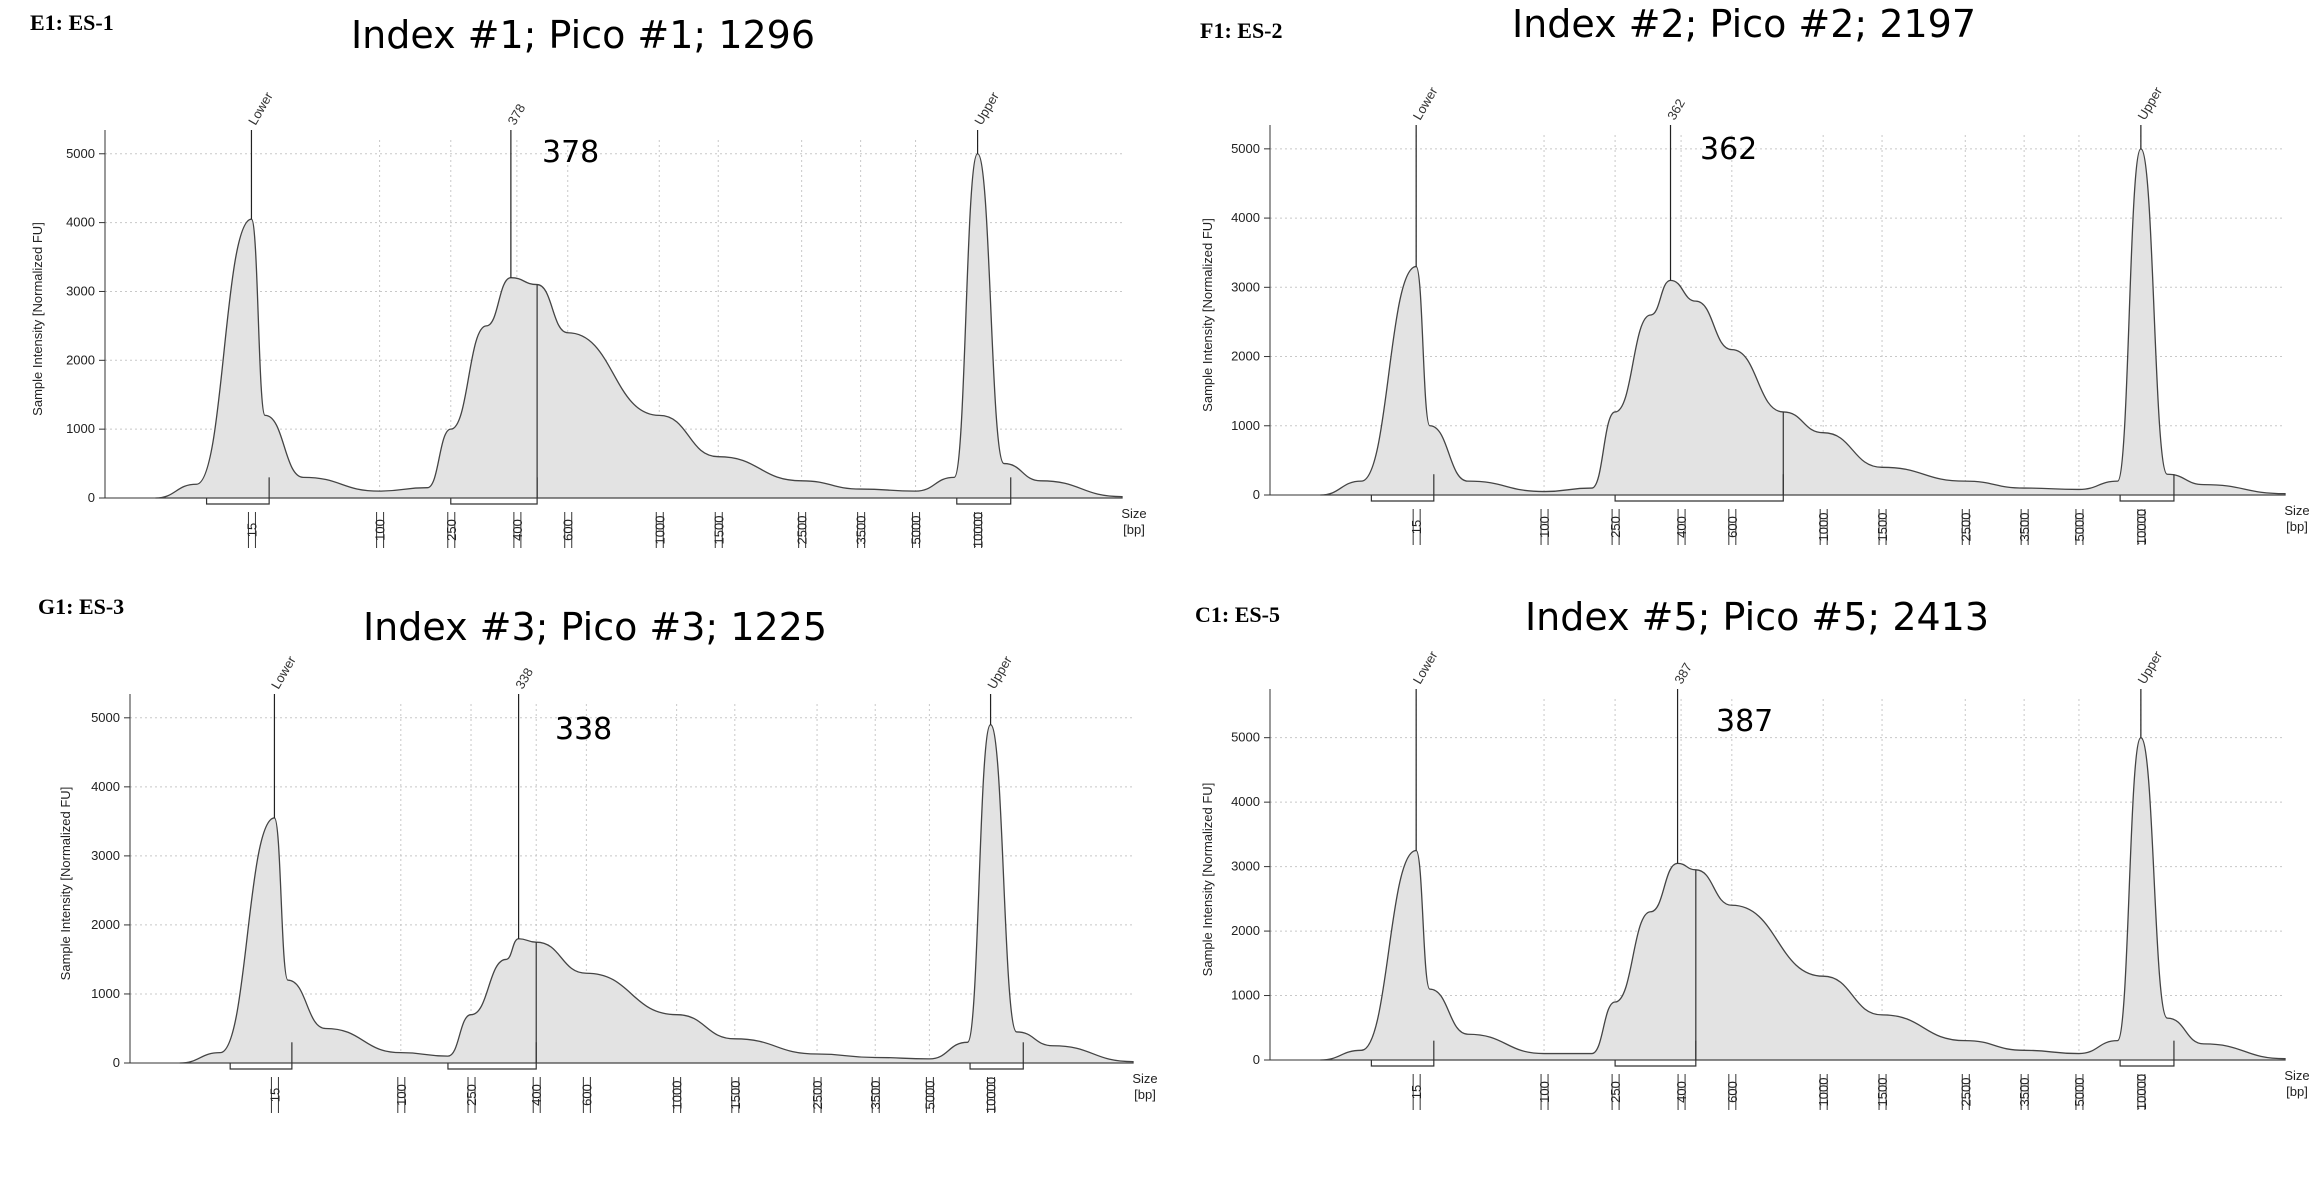  What do you see at coordinates (583, 729) in the screenshot?
I see `peak-annotation: 338` at bounding box center [583, 729].